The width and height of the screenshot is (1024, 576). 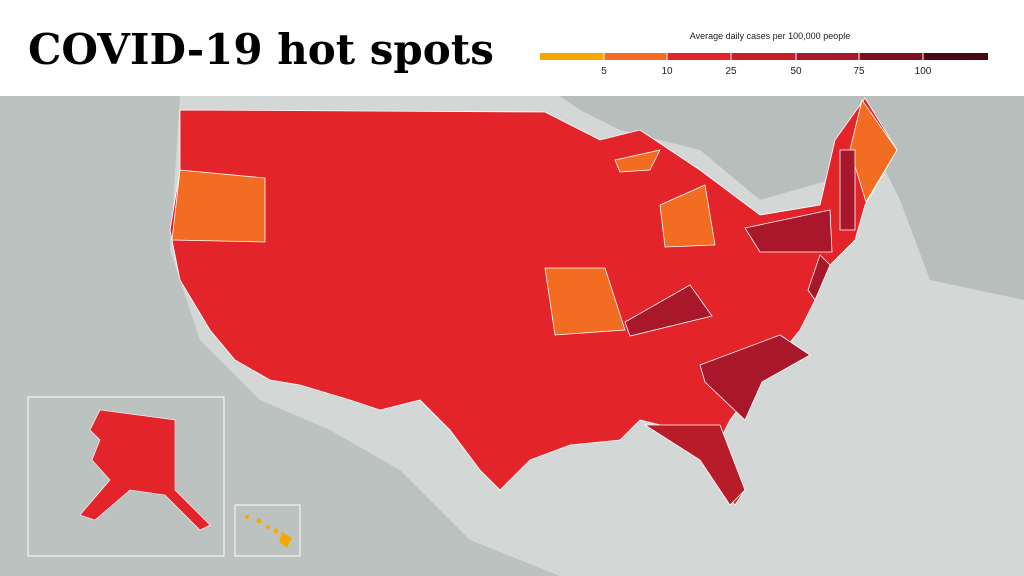 I want to click on alaska, so click(x=145, y=470).